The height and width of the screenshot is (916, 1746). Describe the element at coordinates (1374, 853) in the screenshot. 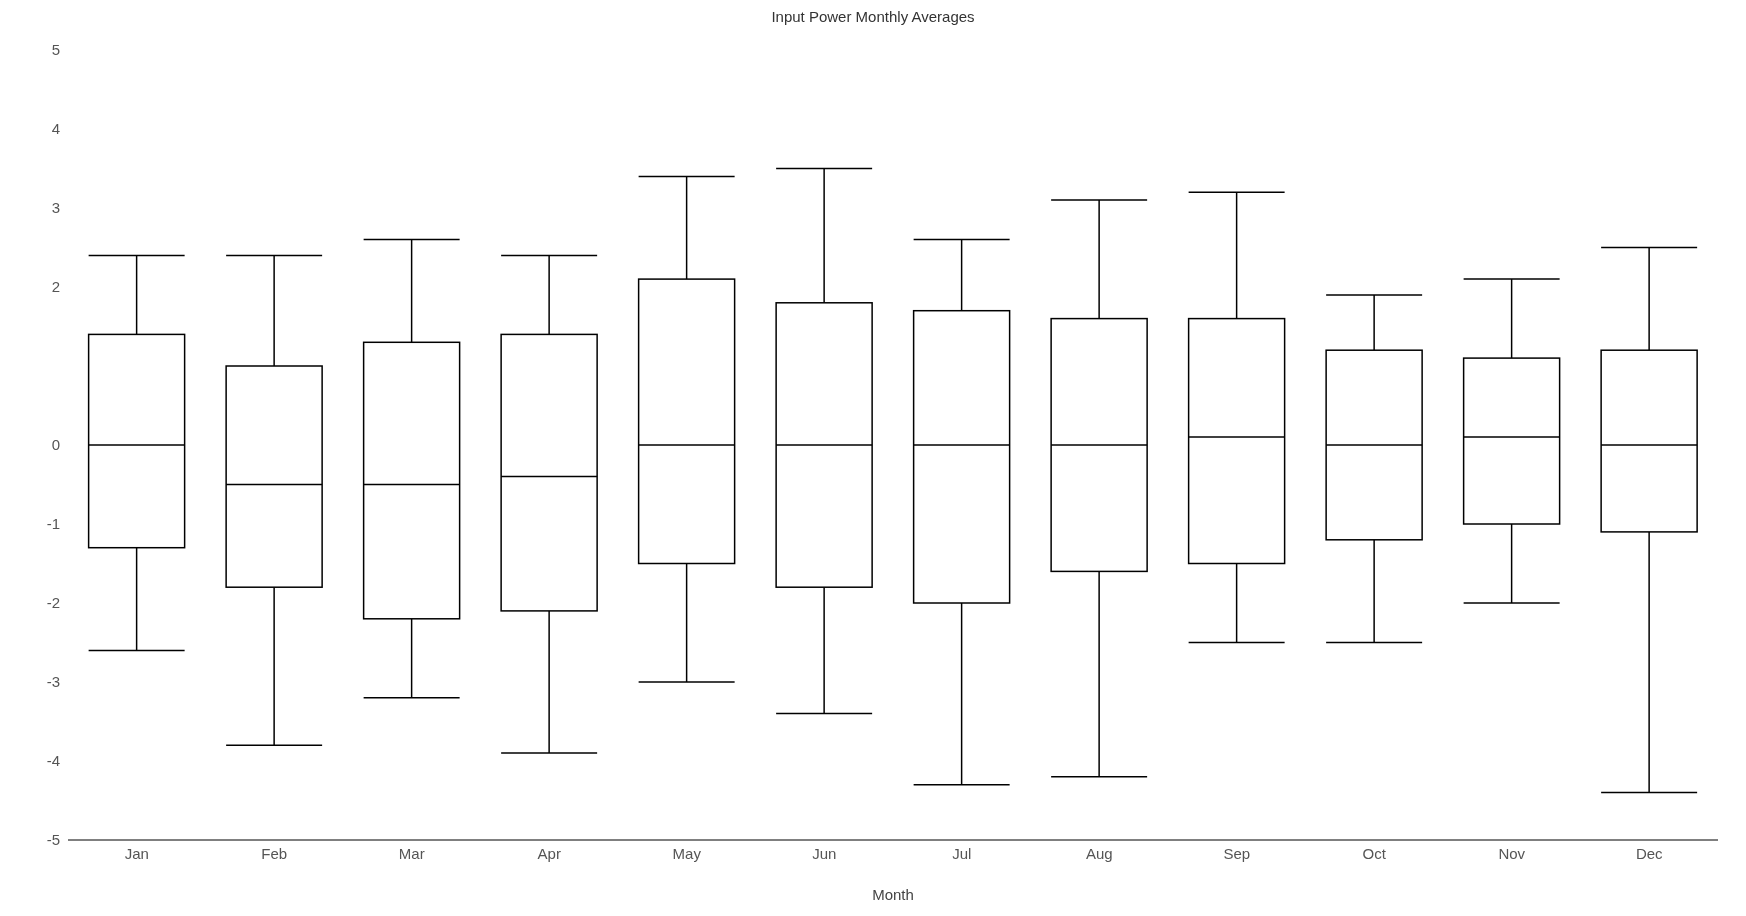

I see `x-tick-label: Oct` at that location.